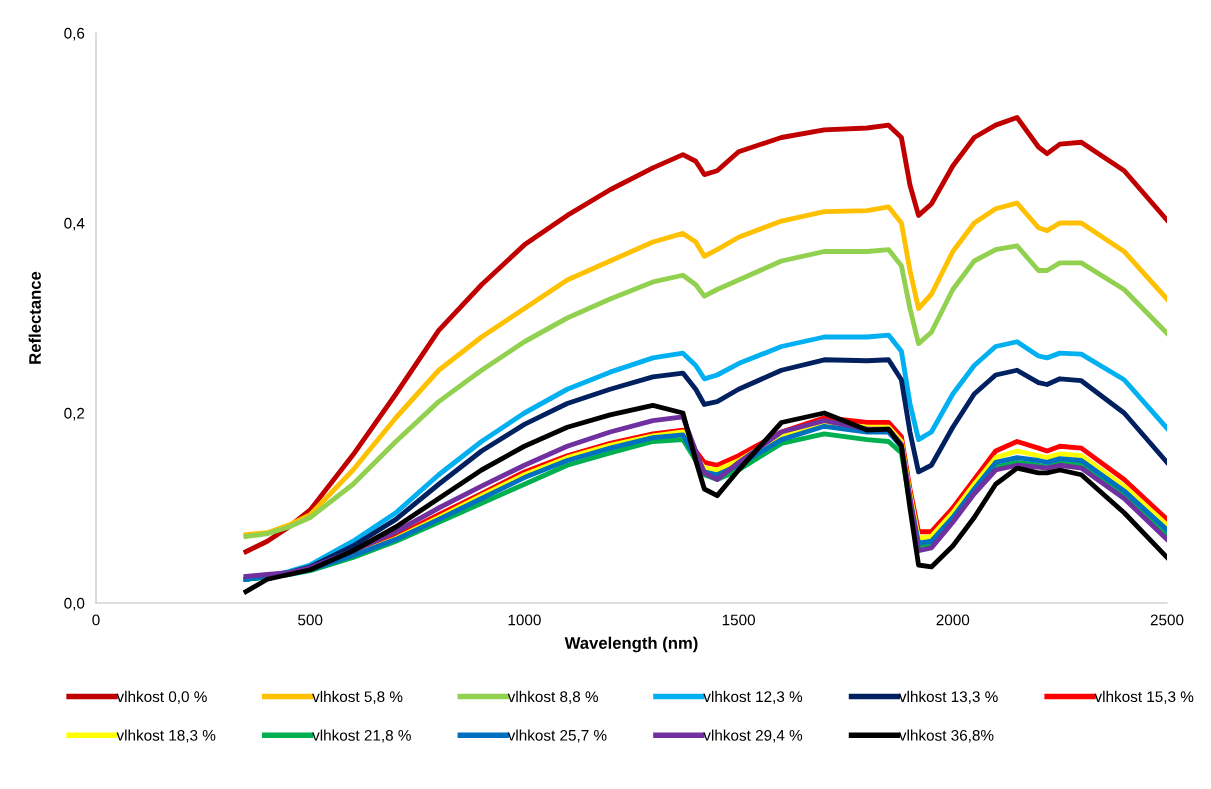 Image resolution: width=1211 pixels, height=789 pixels. Describe the element at coordinates (161, 697) in the screenshot. I see `legend-label: vlhkost 0,0 %` at that location.